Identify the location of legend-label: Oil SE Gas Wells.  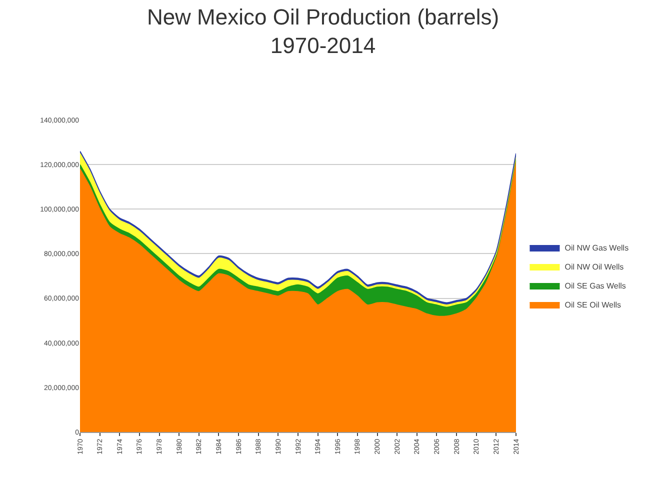
(595, 286).